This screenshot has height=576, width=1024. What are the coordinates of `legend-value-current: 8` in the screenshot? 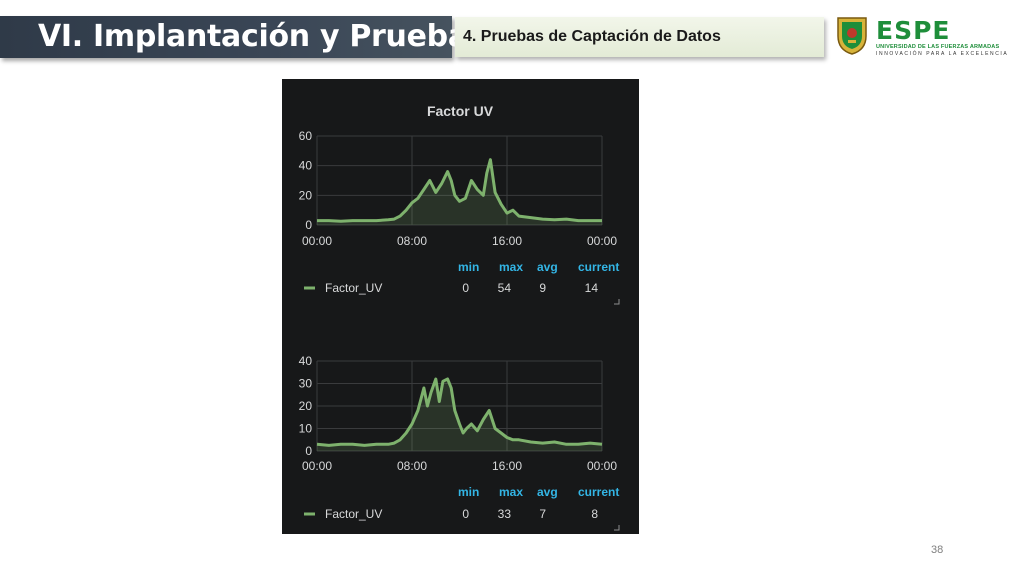 It's located at (594, 514).